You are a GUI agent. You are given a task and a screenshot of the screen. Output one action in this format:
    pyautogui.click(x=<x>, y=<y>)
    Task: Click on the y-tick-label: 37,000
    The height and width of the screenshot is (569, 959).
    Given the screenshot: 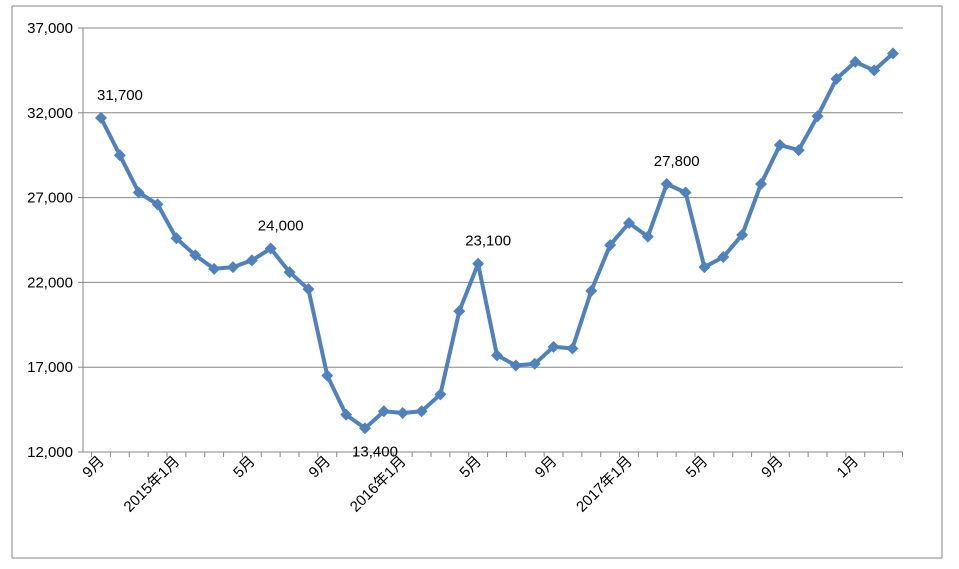 What is the action you would take?
    pyautogui.click(x=50, y=28)
    